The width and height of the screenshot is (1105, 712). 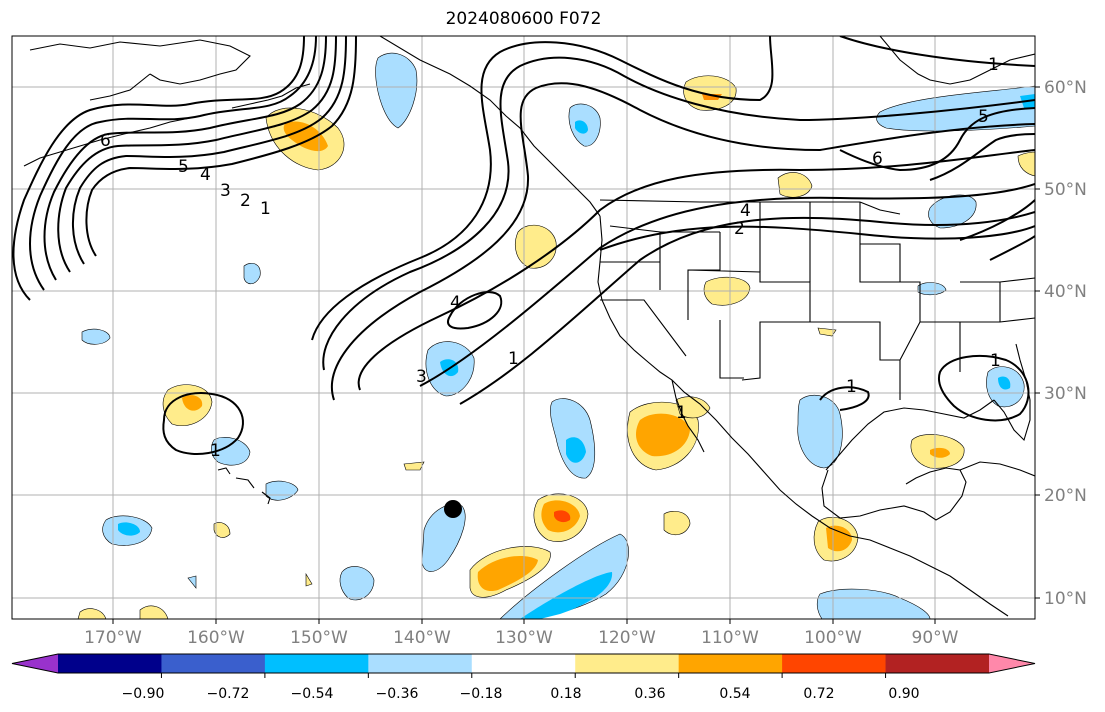 I want to click on colorbar-tick-label: 0.90, so click(x=903, y=694).